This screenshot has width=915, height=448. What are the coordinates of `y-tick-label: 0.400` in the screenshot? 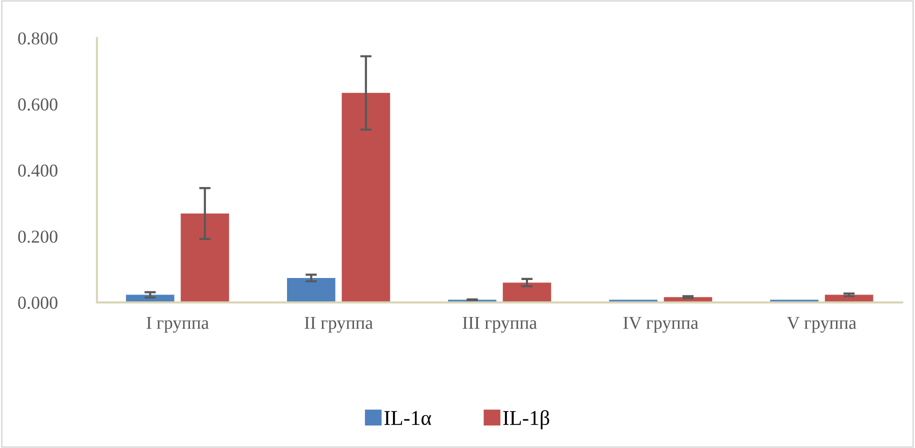 It's located at (38, 170).